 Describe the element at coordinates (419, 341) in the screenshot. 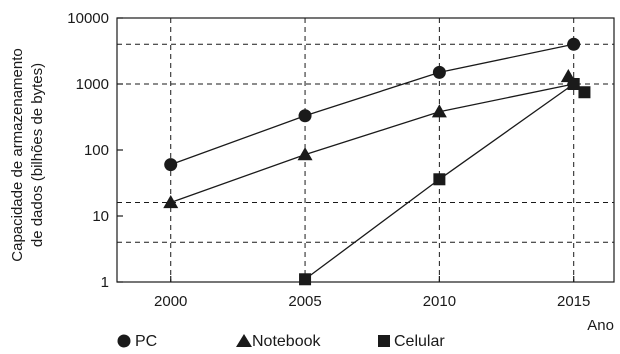

I see `legend-label-celular: Celular` at that location.